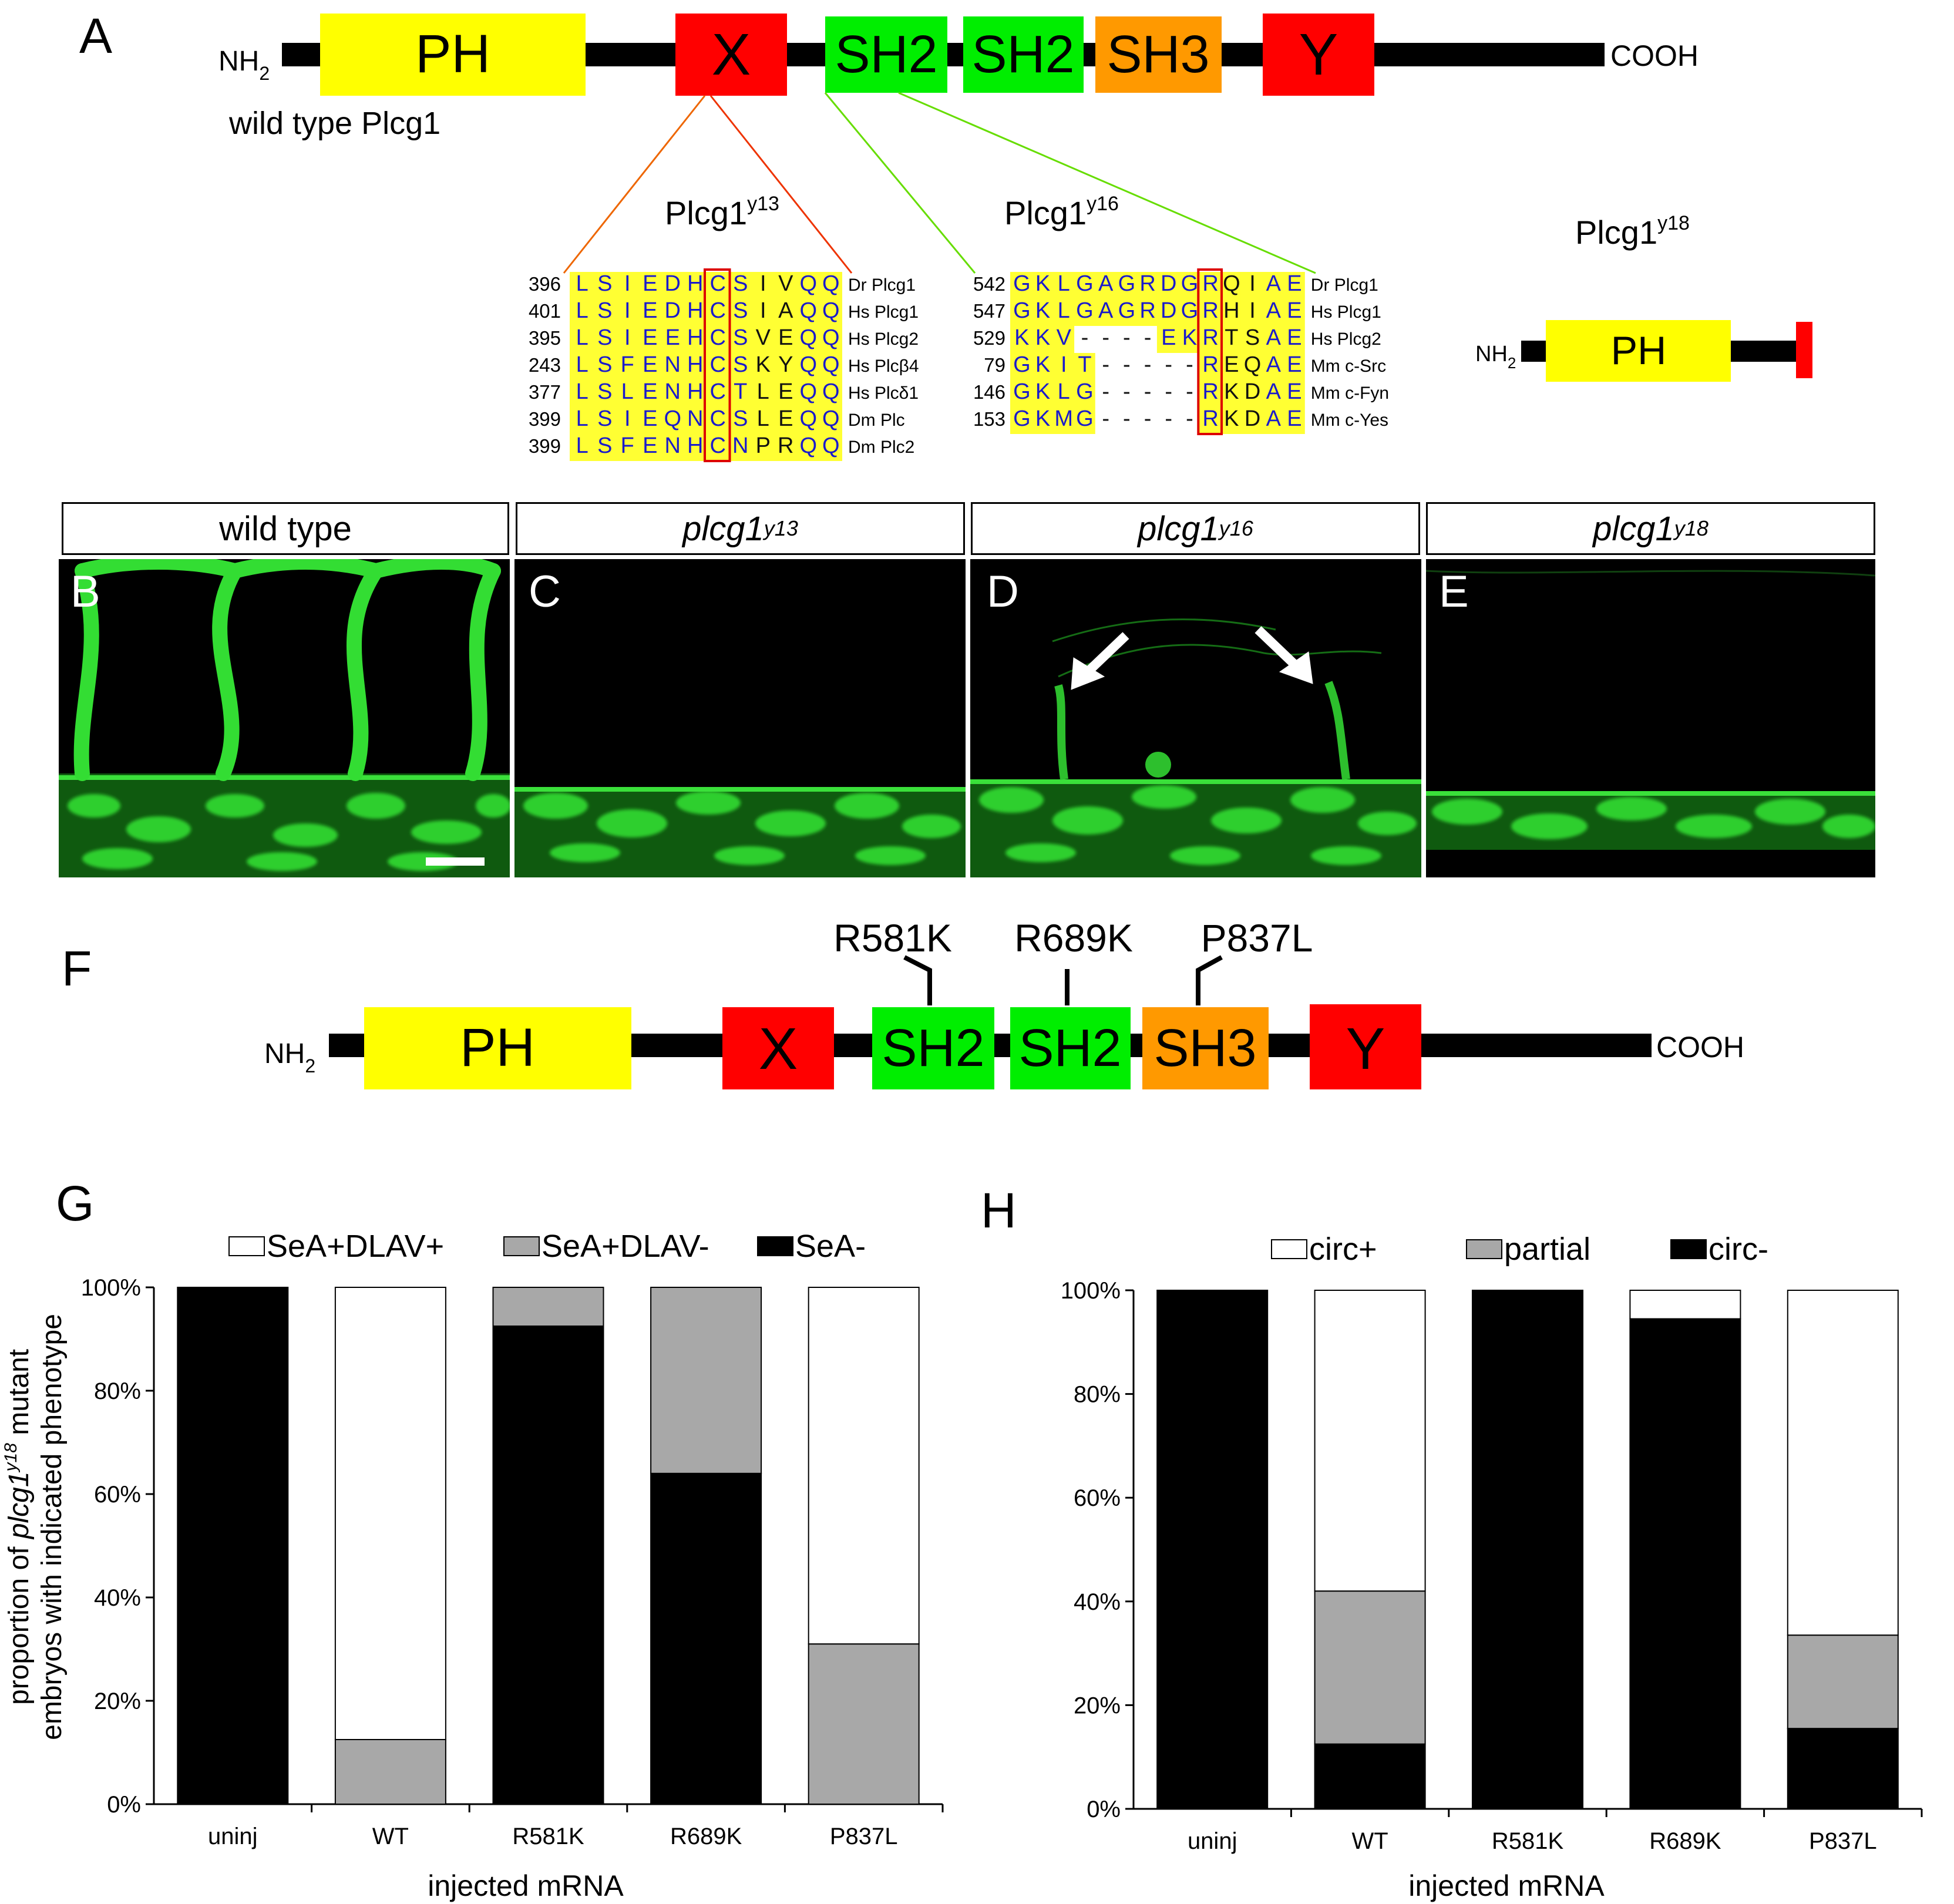  Describe the element at coordinates (1042, 337) in the screenshot. I see `alignment-residue: K` at that location.